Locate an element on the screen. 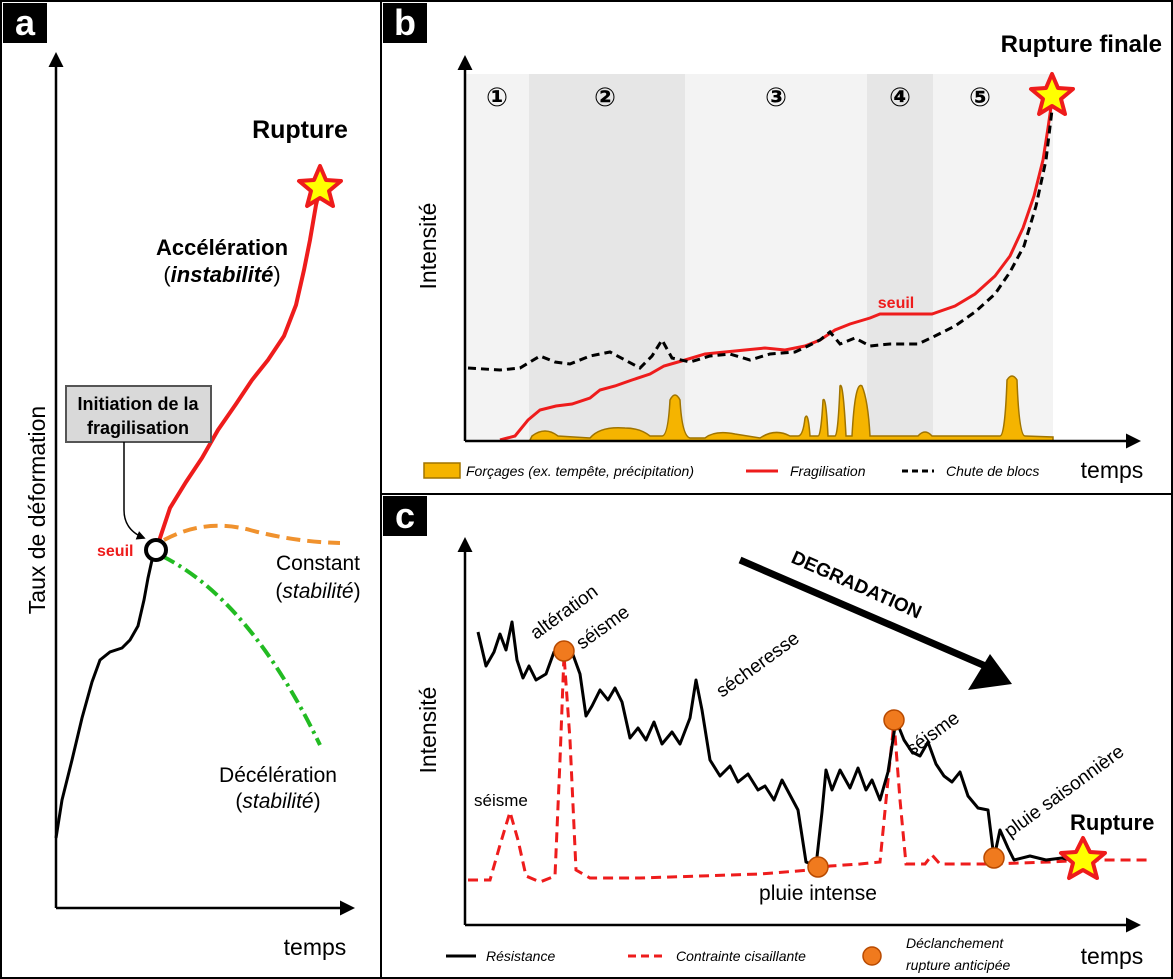 The image size is (1173, 979). panel-b-letter-box is located at coordinates (405, 23).